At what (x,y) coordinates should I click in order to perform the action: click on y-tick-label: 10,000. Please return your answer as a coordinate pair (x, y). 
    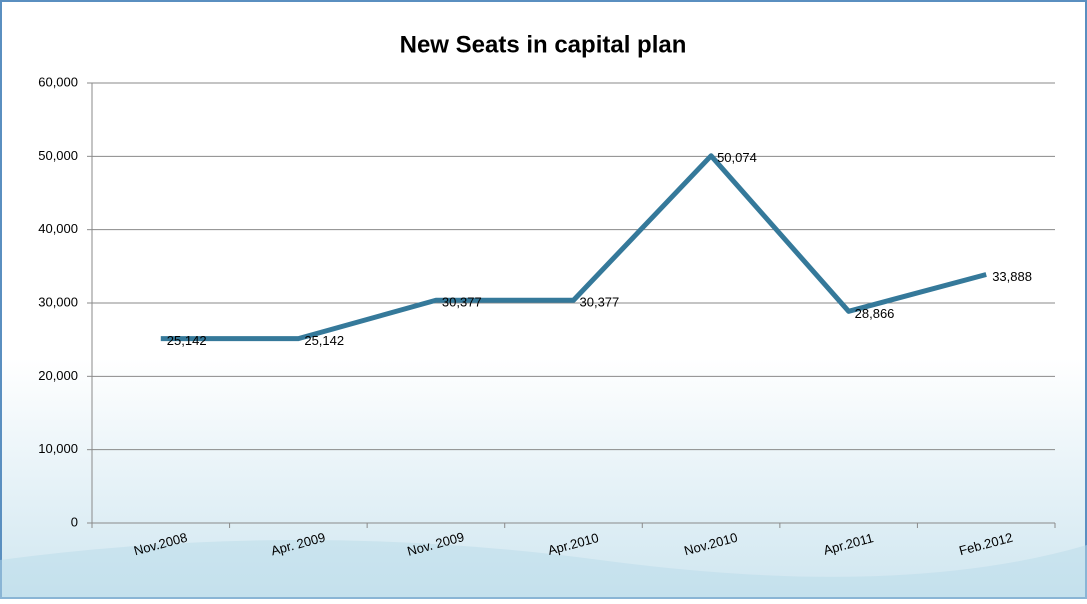
    Looking at the image, I should click on (58, 448).